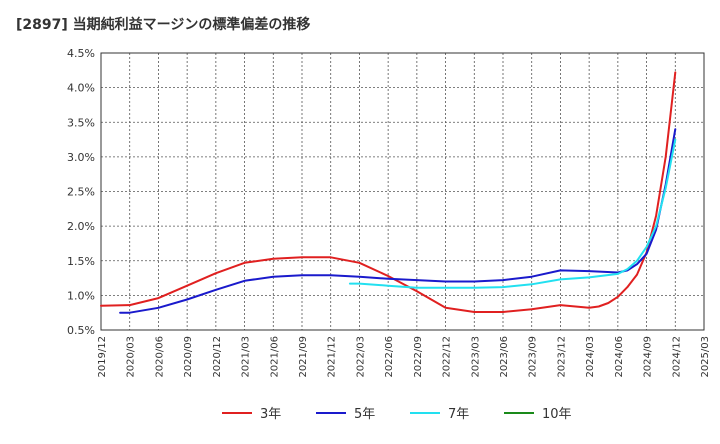 The width and height of the screenshot is (720, 444). What do you see at coordinates (81, 53) in the screenshot?
I see `y-tick-label: 4.5%` at bounding box center [81, 53].